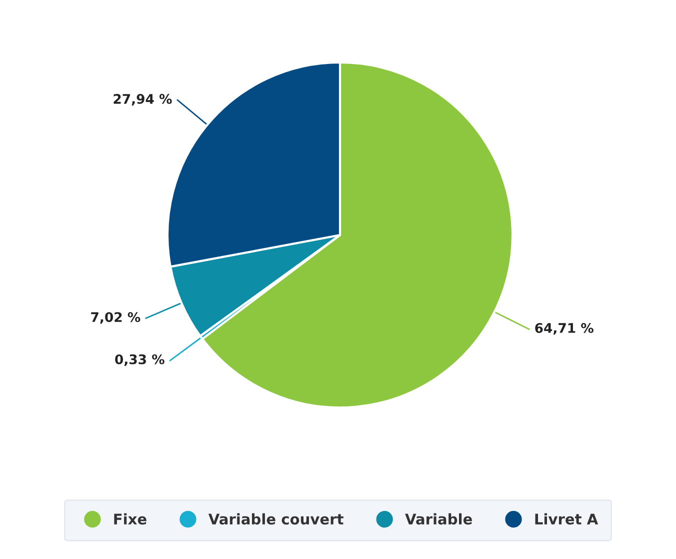 The image size is (676, 559). What do you see at coordinates (115, 318) in the screenshot?
I see `data-label: 7,02 %` at bounding box center [115, 318].